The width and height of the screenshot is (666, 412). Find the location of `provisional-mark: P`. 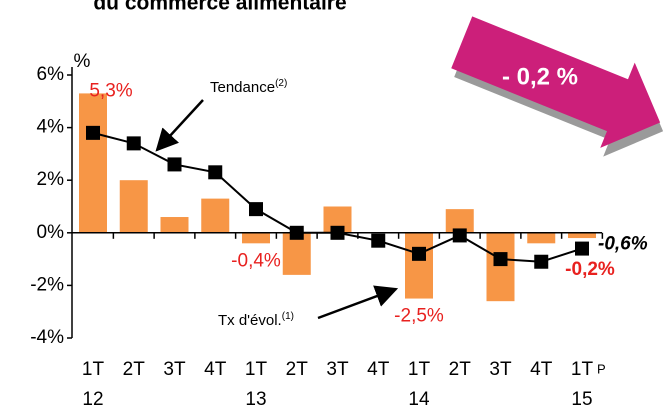

provisional-mark: P is located at coordinates (601, 368).